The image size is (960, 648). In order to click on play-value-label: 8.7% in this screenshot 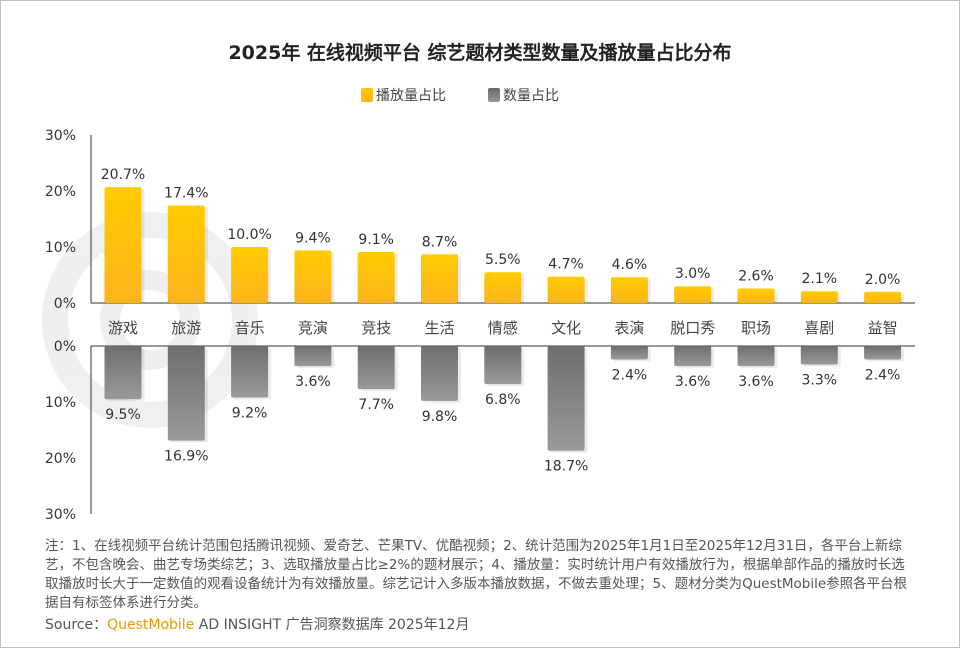, I will do `click(440, 242)`.